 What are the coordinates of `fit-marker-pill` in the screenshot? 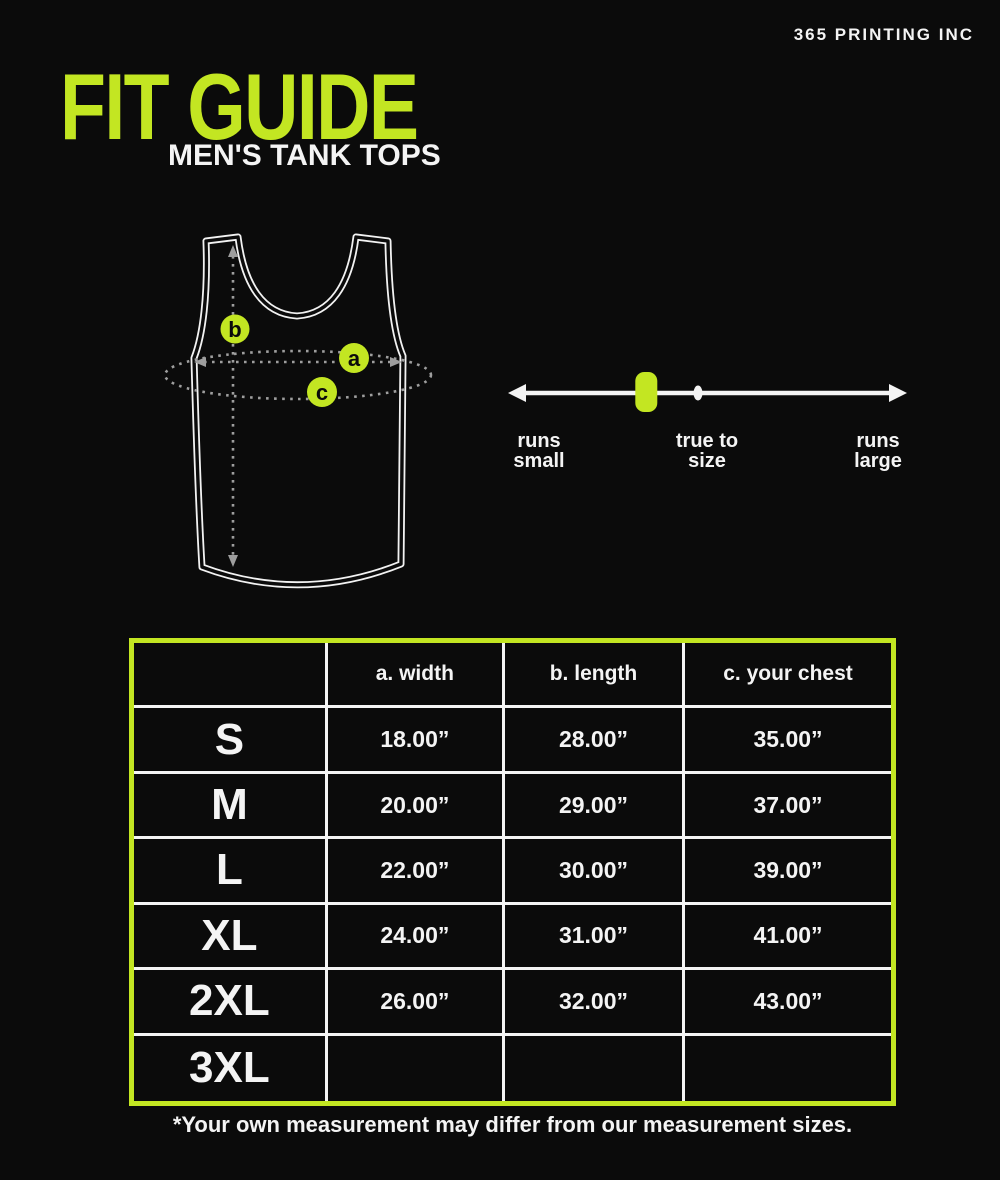 It's located at (646, 392).